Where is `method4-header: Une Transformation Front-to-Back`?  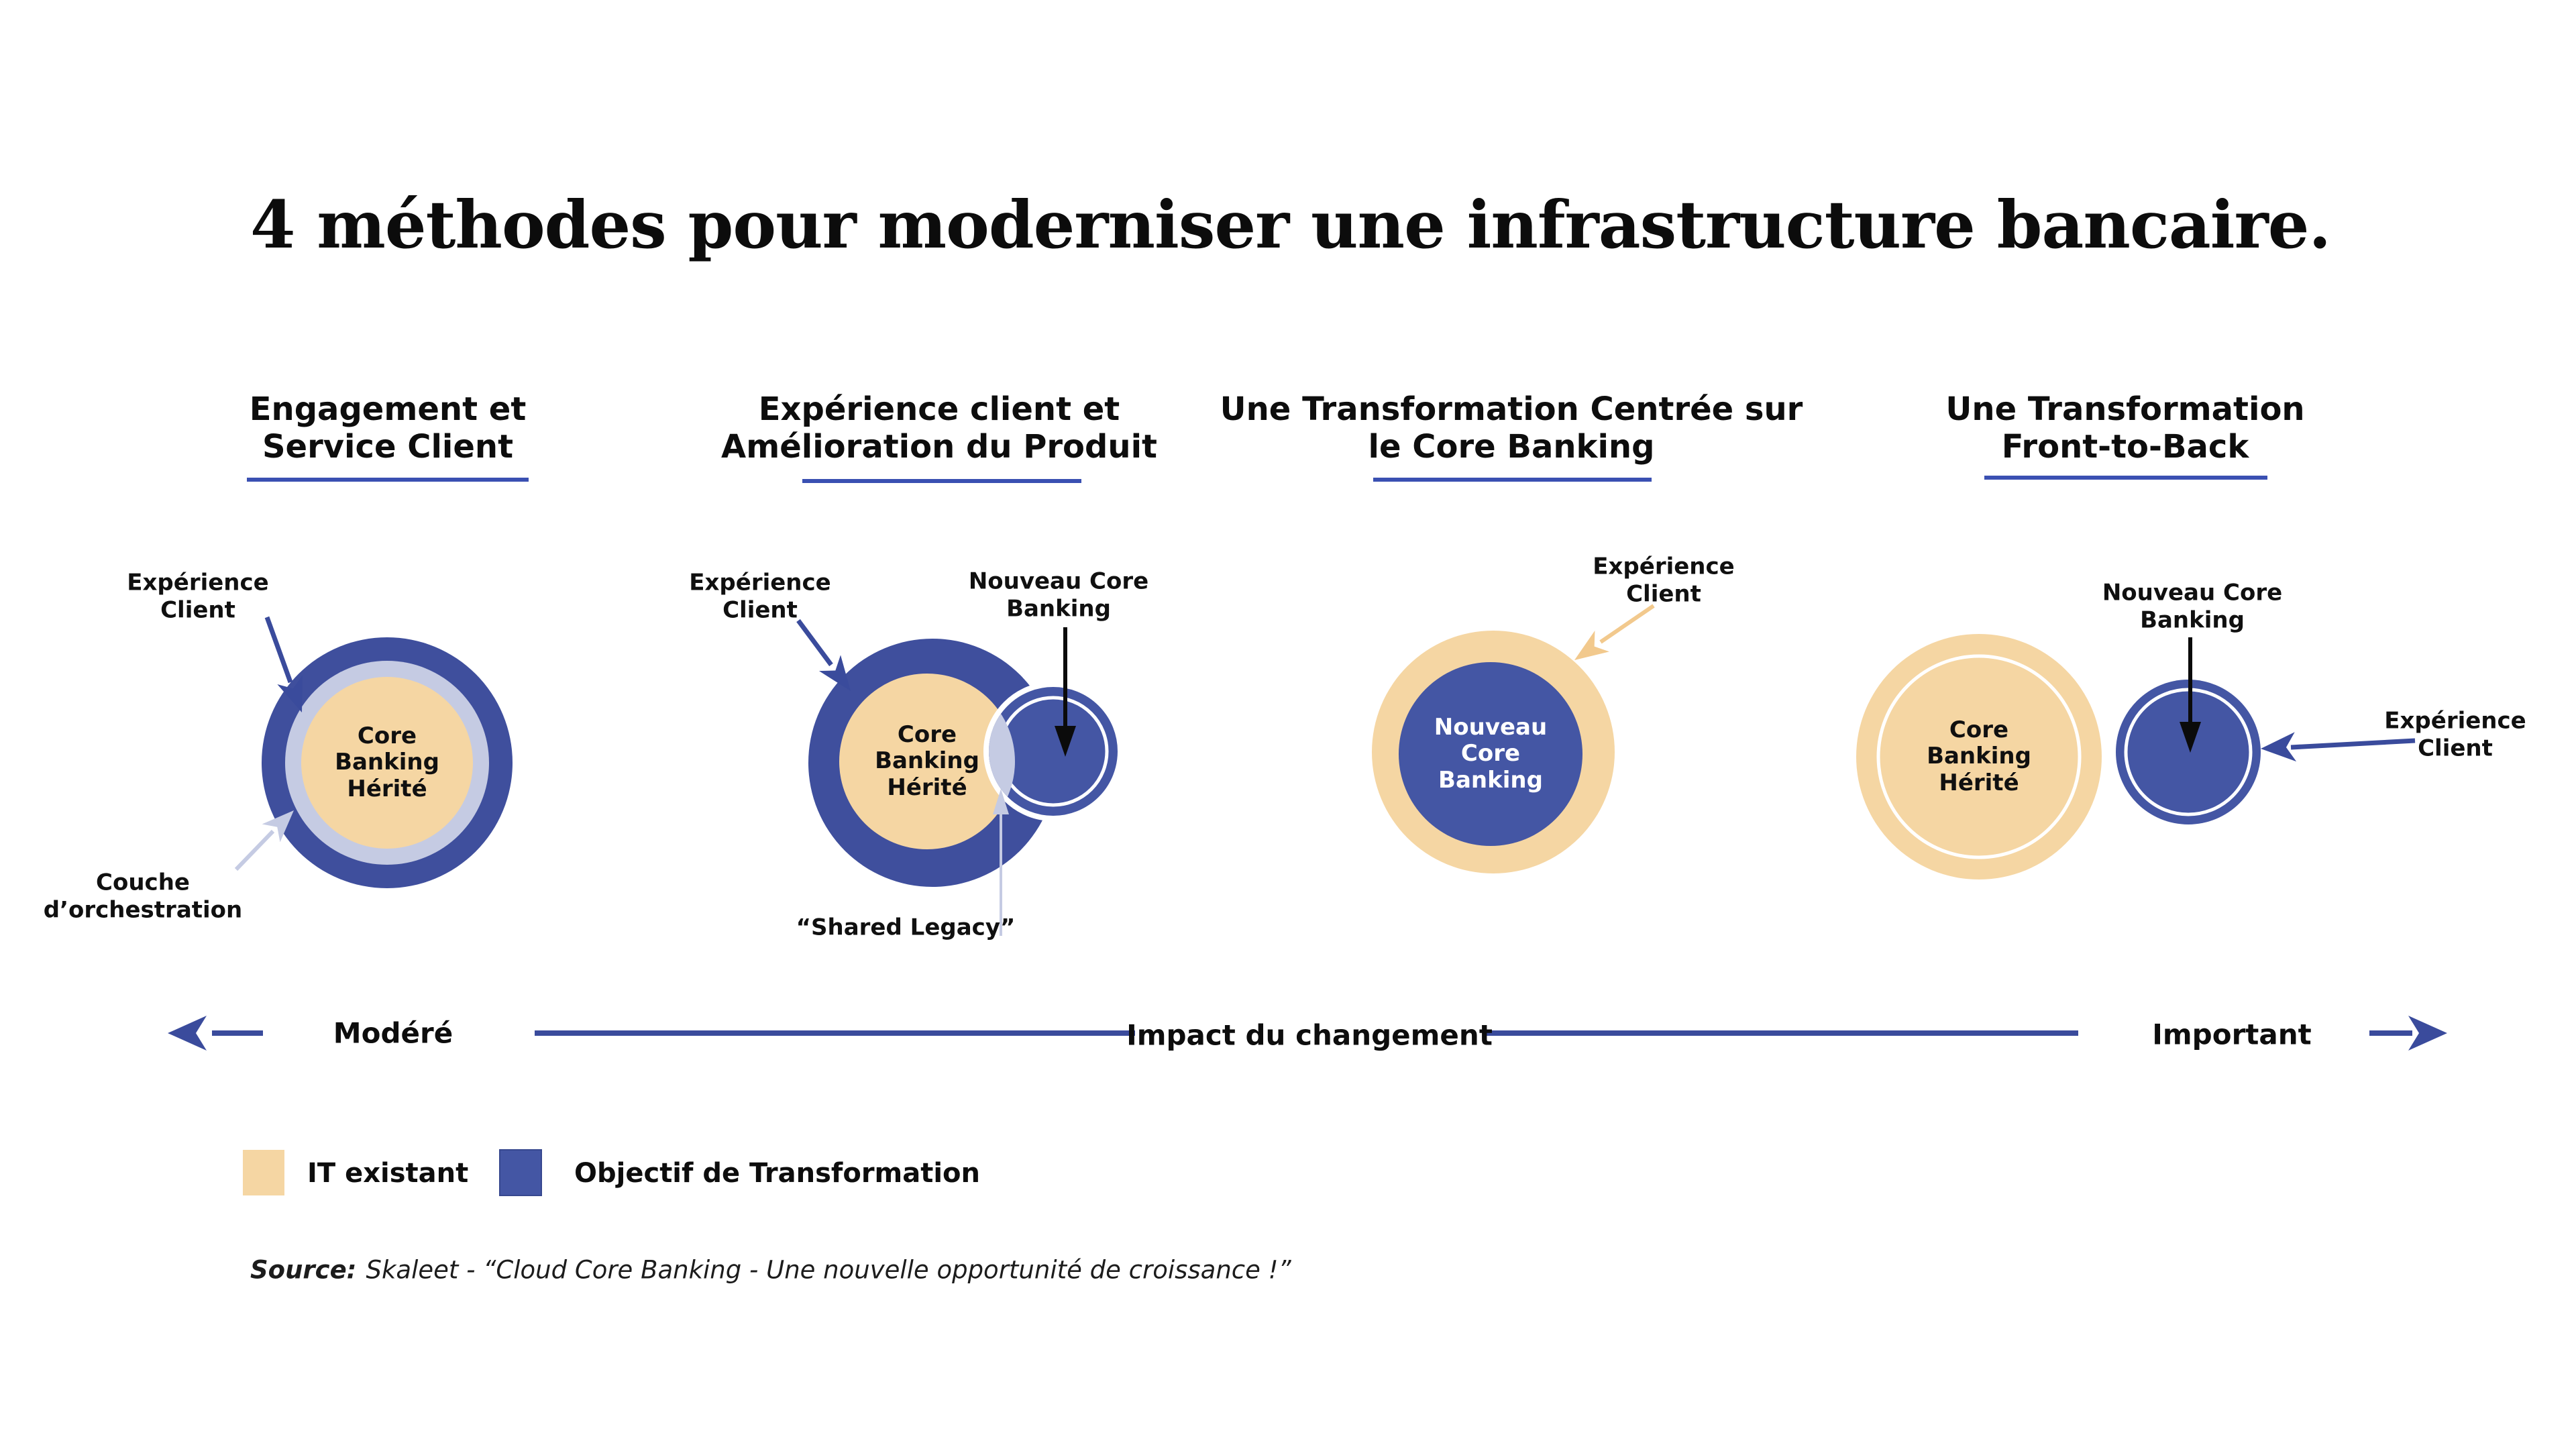 method4-header: Une Transformation Front-to-Back is located at coordinates (2125, 428).